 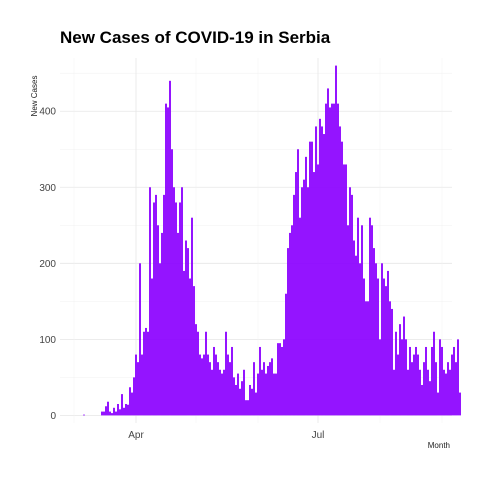 I want to click on x-tick-label: Jul, so click(x=318, y=435).